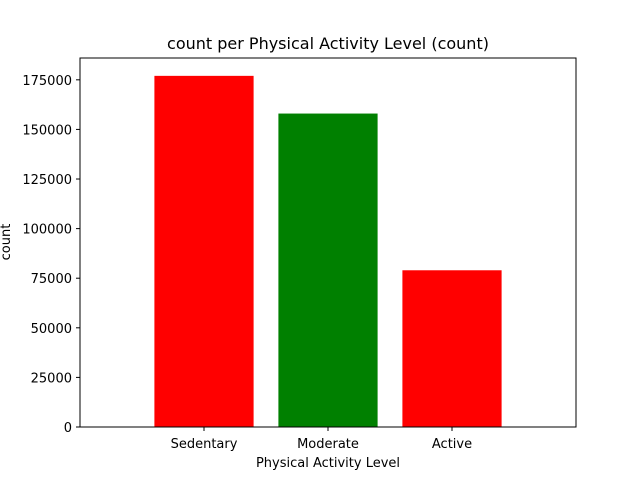  I want to click on y-tick-label: 50000, so click(51, 329).